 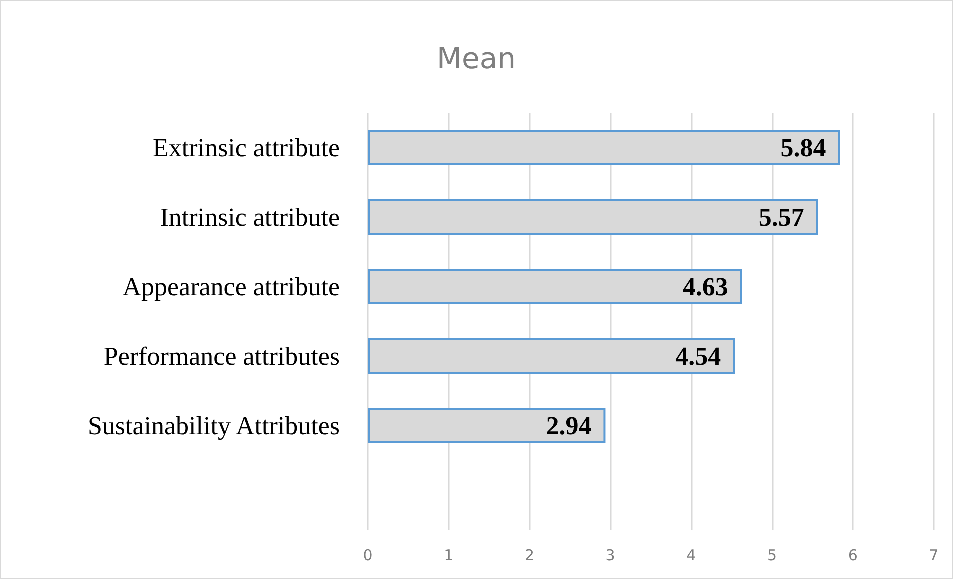 I want to click on y-tick-label: Intrinsic attribute, so click(x=250, y=217).